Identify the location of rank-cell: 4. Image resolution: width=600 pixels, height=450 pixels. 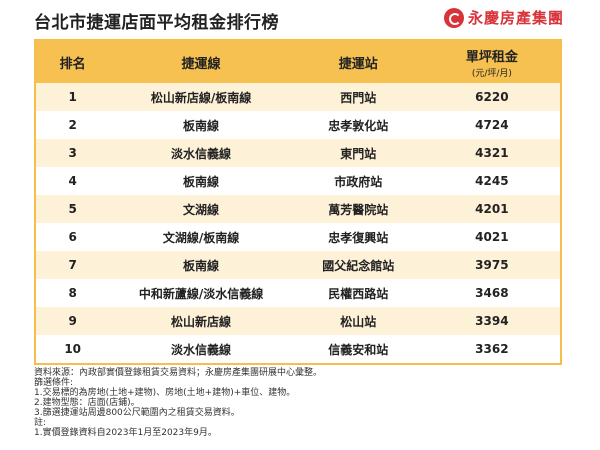
(72, 181).